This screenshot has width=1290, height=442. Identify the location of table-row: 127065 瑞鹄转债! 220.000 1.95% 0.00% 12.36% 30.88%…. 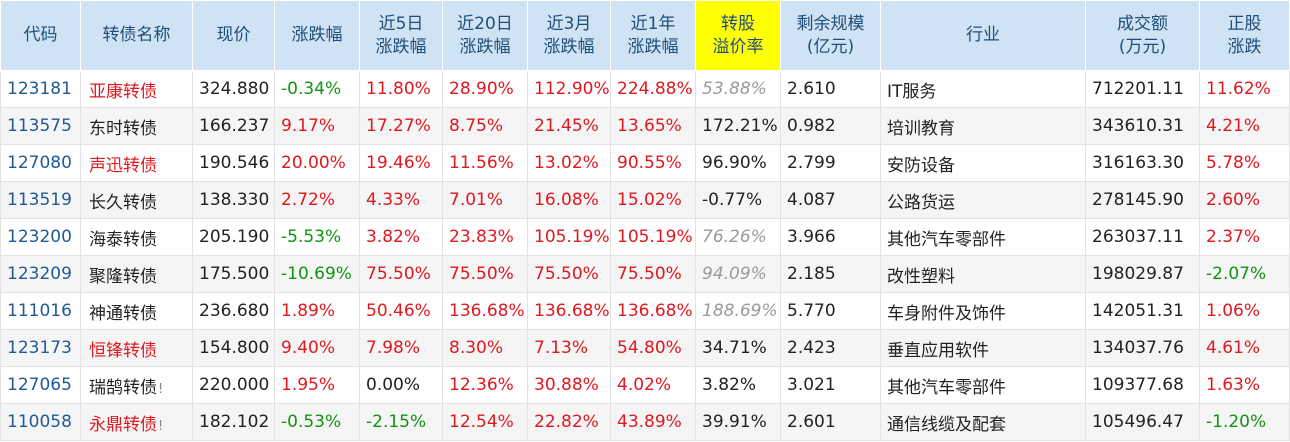
(645, 385).